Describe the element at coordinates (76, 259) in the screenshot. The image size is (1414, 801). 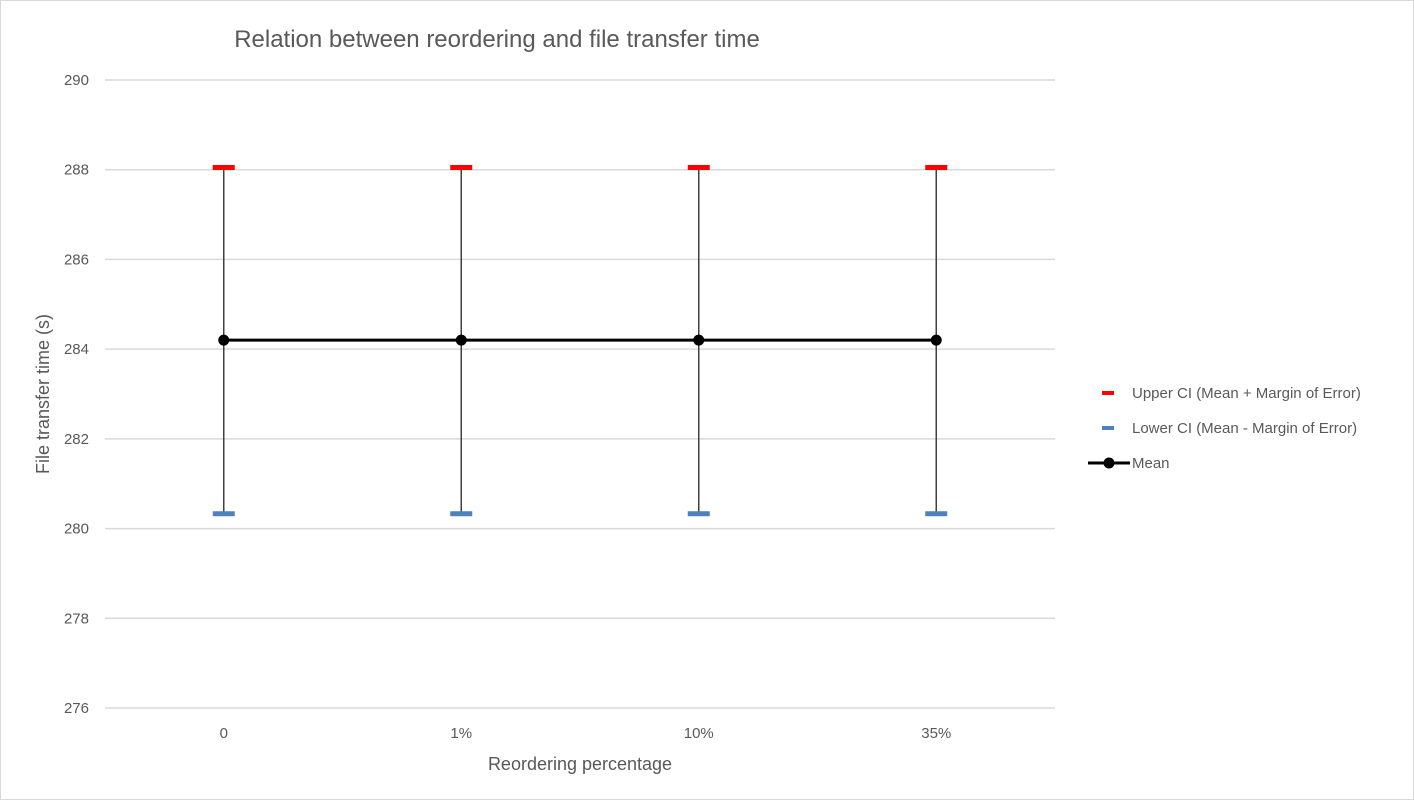
I see `y-tick-label: 286` at that location.